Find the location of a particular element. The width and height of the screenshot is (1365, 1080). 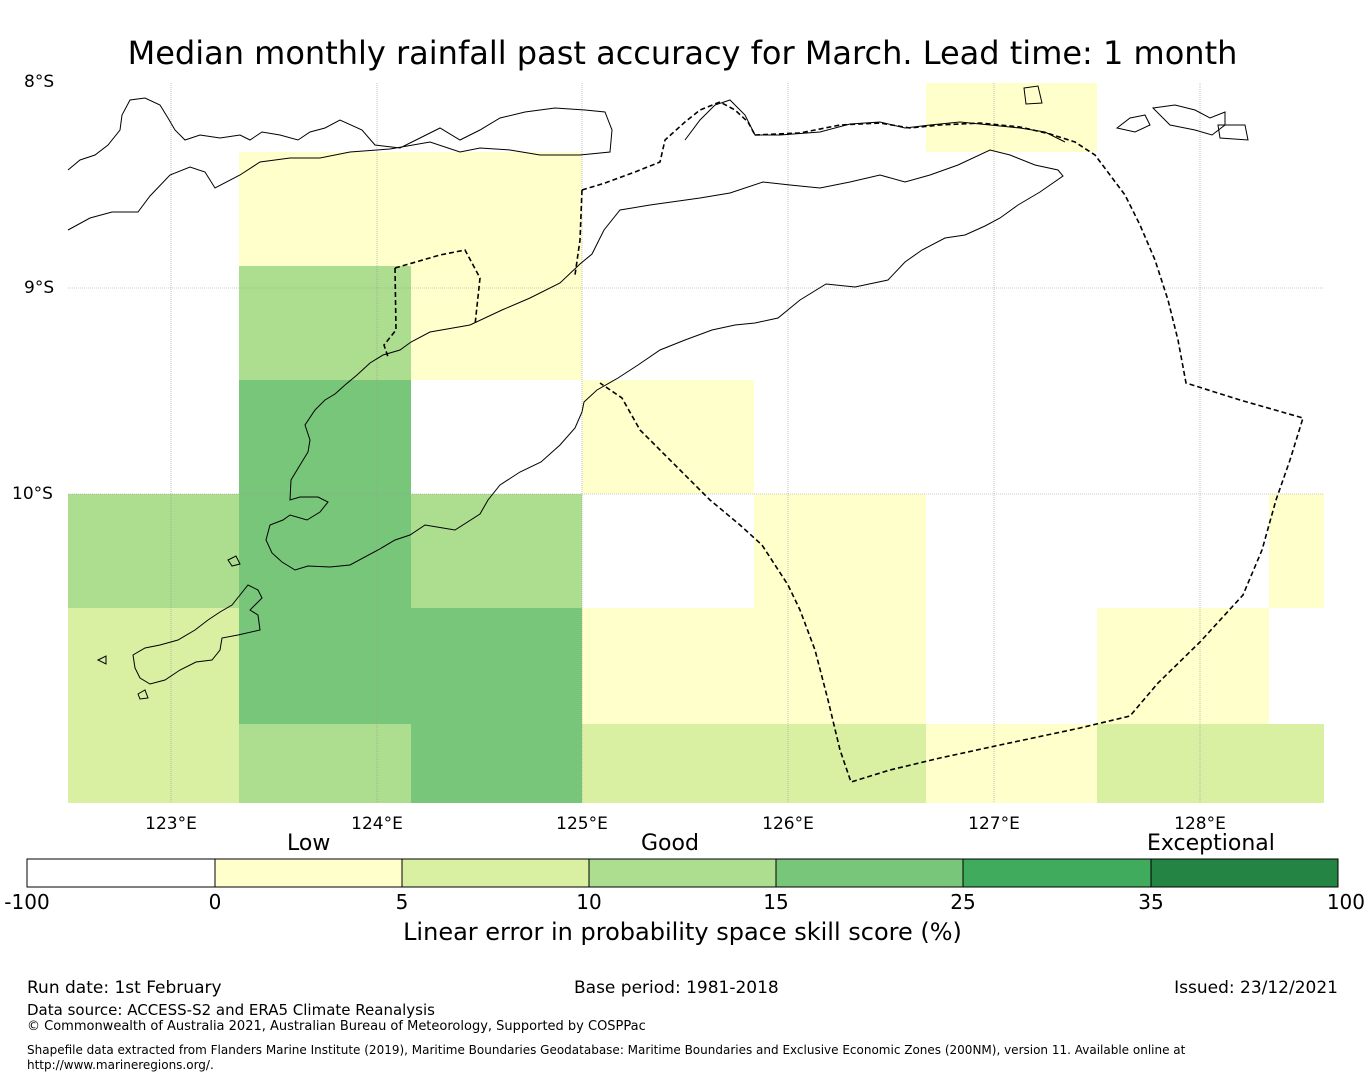

lon-label: 124°E is located at coordinates (377, 824).